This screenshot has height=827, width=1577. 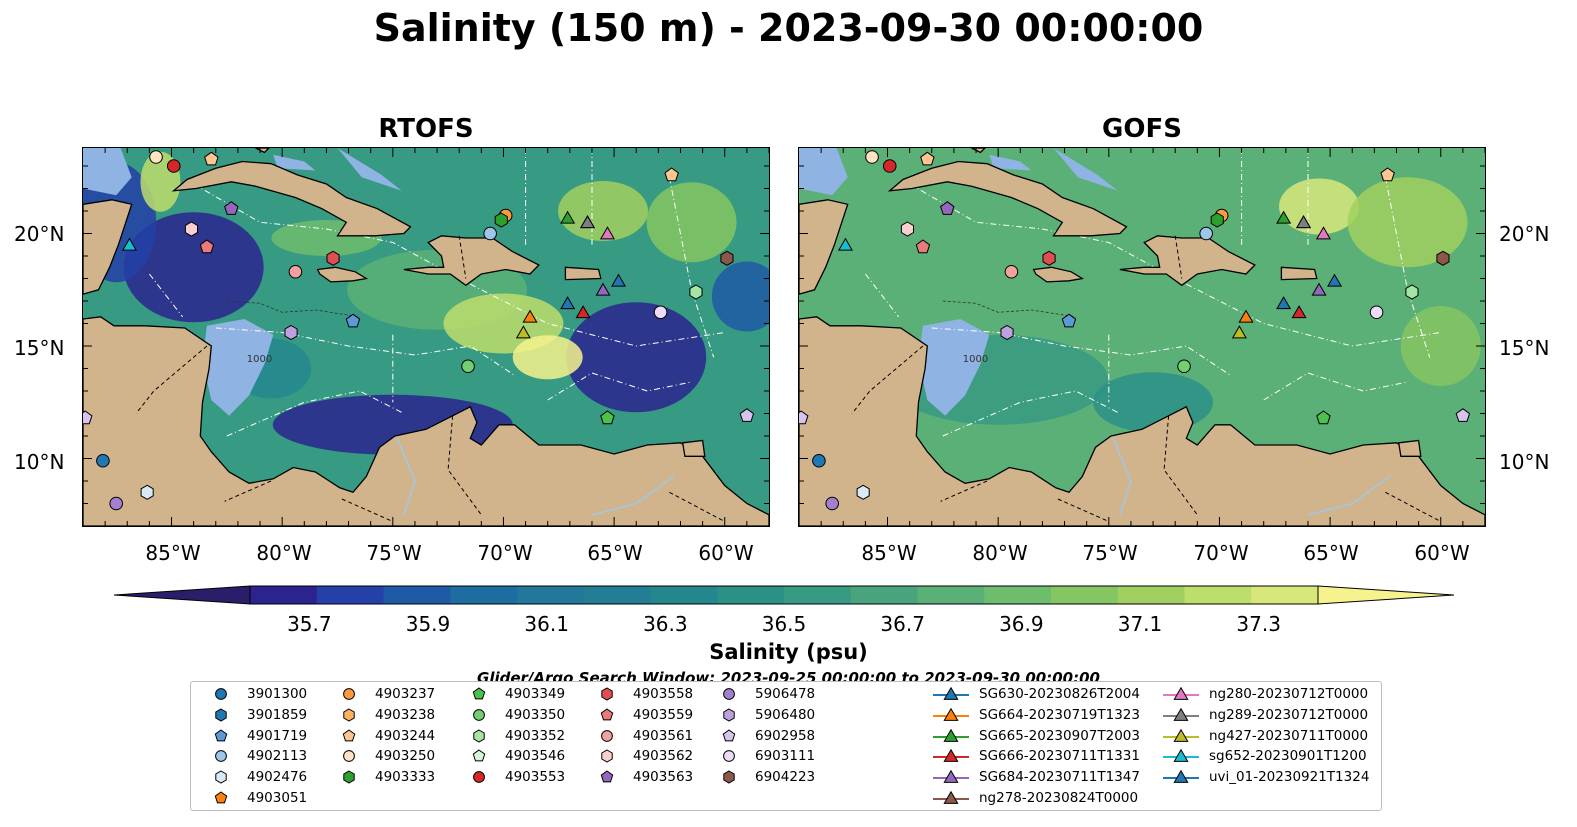 What do you see at coordinates (663, 735) in the screenshot?
I see `legend-label: 4903561` at bounding box center [663, 735].